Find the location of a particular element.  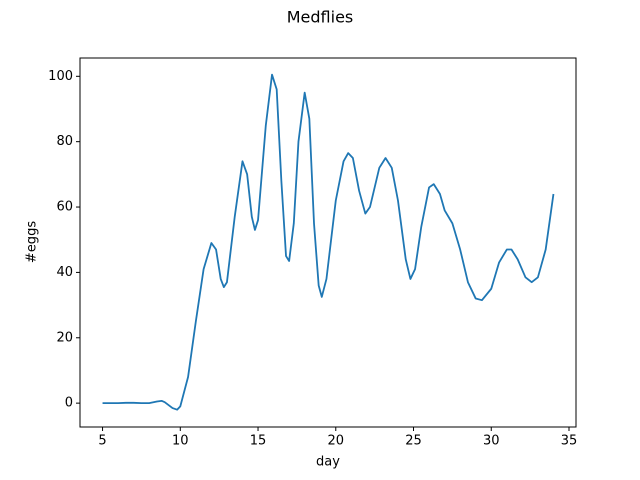

x-tick-label: 35 is located at coordinates (569, 441).